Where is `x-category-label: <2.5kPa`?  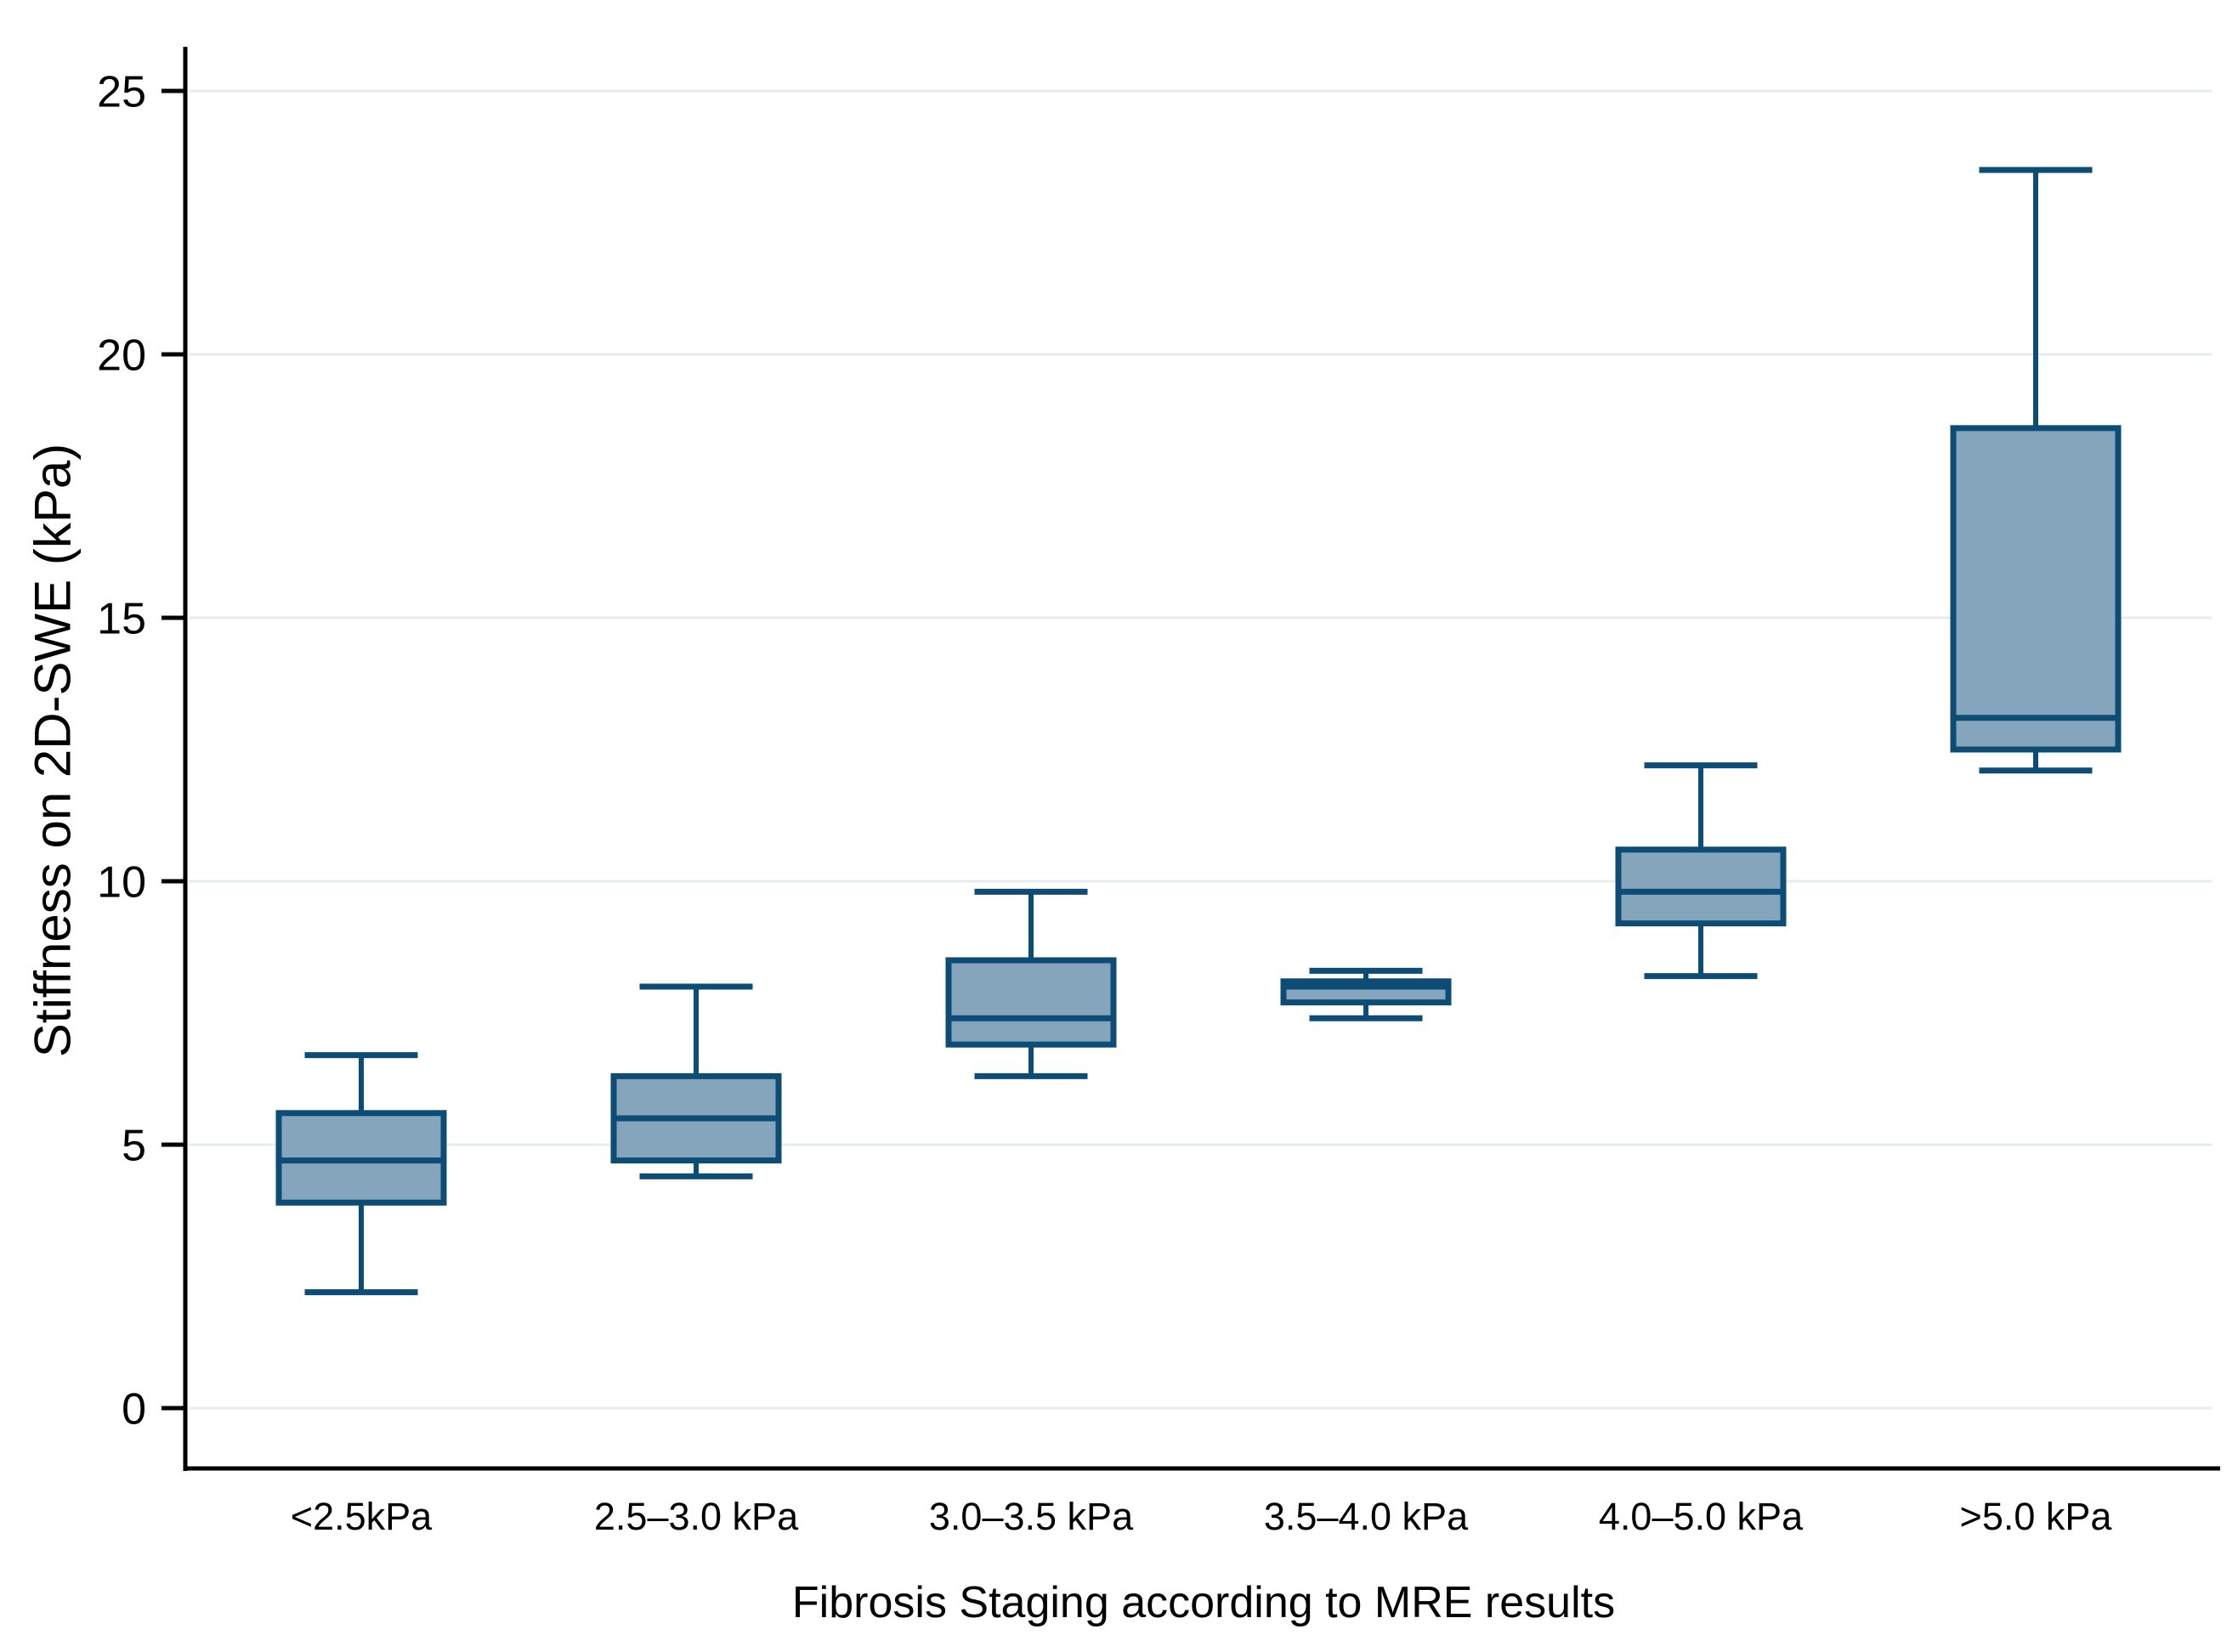 x-category-label: <2.5kPa is located at coordinates (362, 1516).